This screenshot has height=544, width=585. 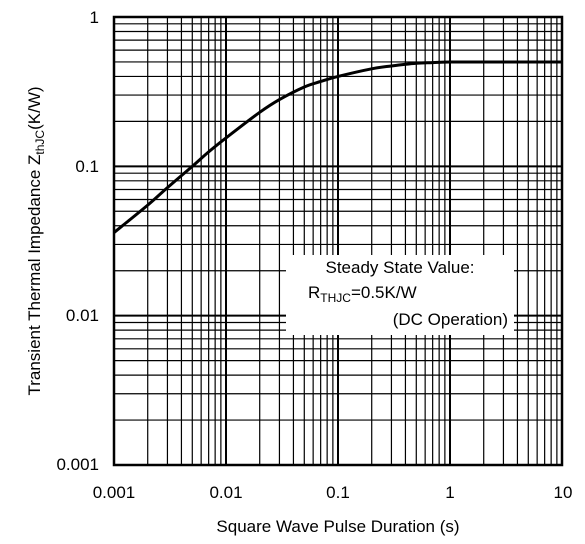 What do you see at coordinates (399, 267) in the screenshot?
I see `annotation-line-1: Steady State Value:` at bounding box center [399, 267].